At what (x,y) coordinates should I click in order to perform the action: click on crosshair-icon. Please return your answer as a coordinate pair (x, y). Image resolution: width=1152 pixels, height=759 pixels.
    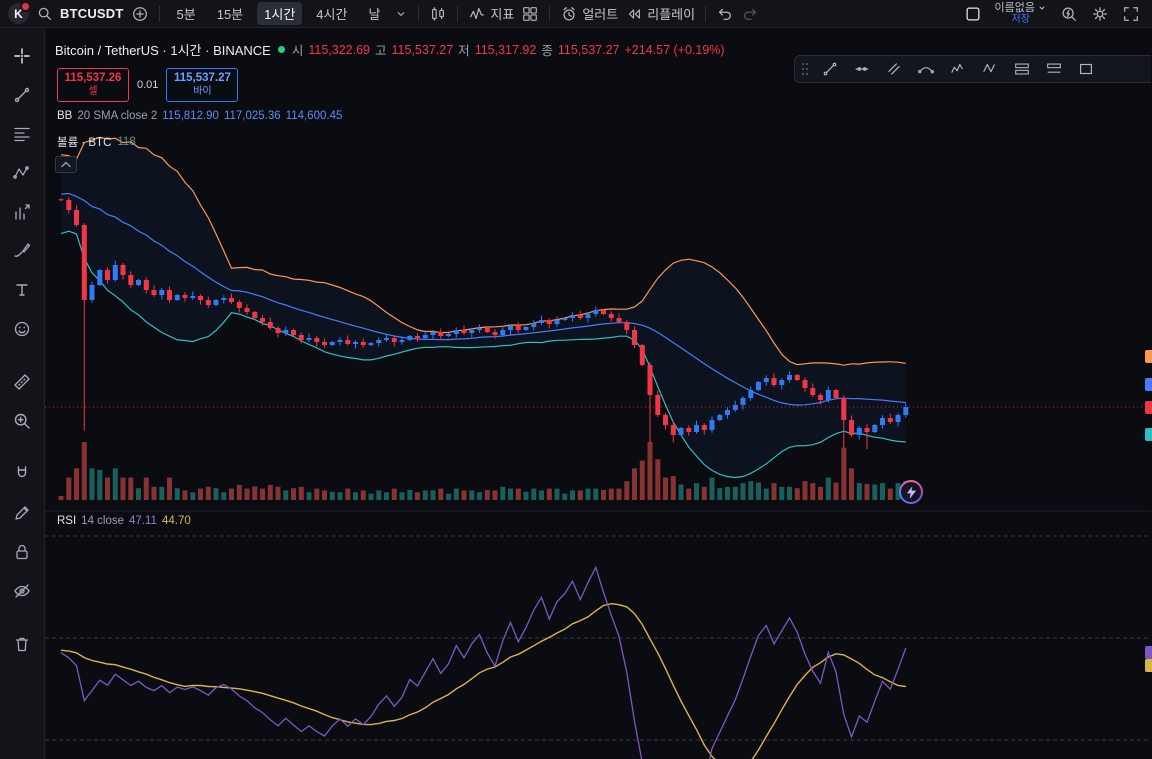
    Looking at the image, I should click on (22, 55).